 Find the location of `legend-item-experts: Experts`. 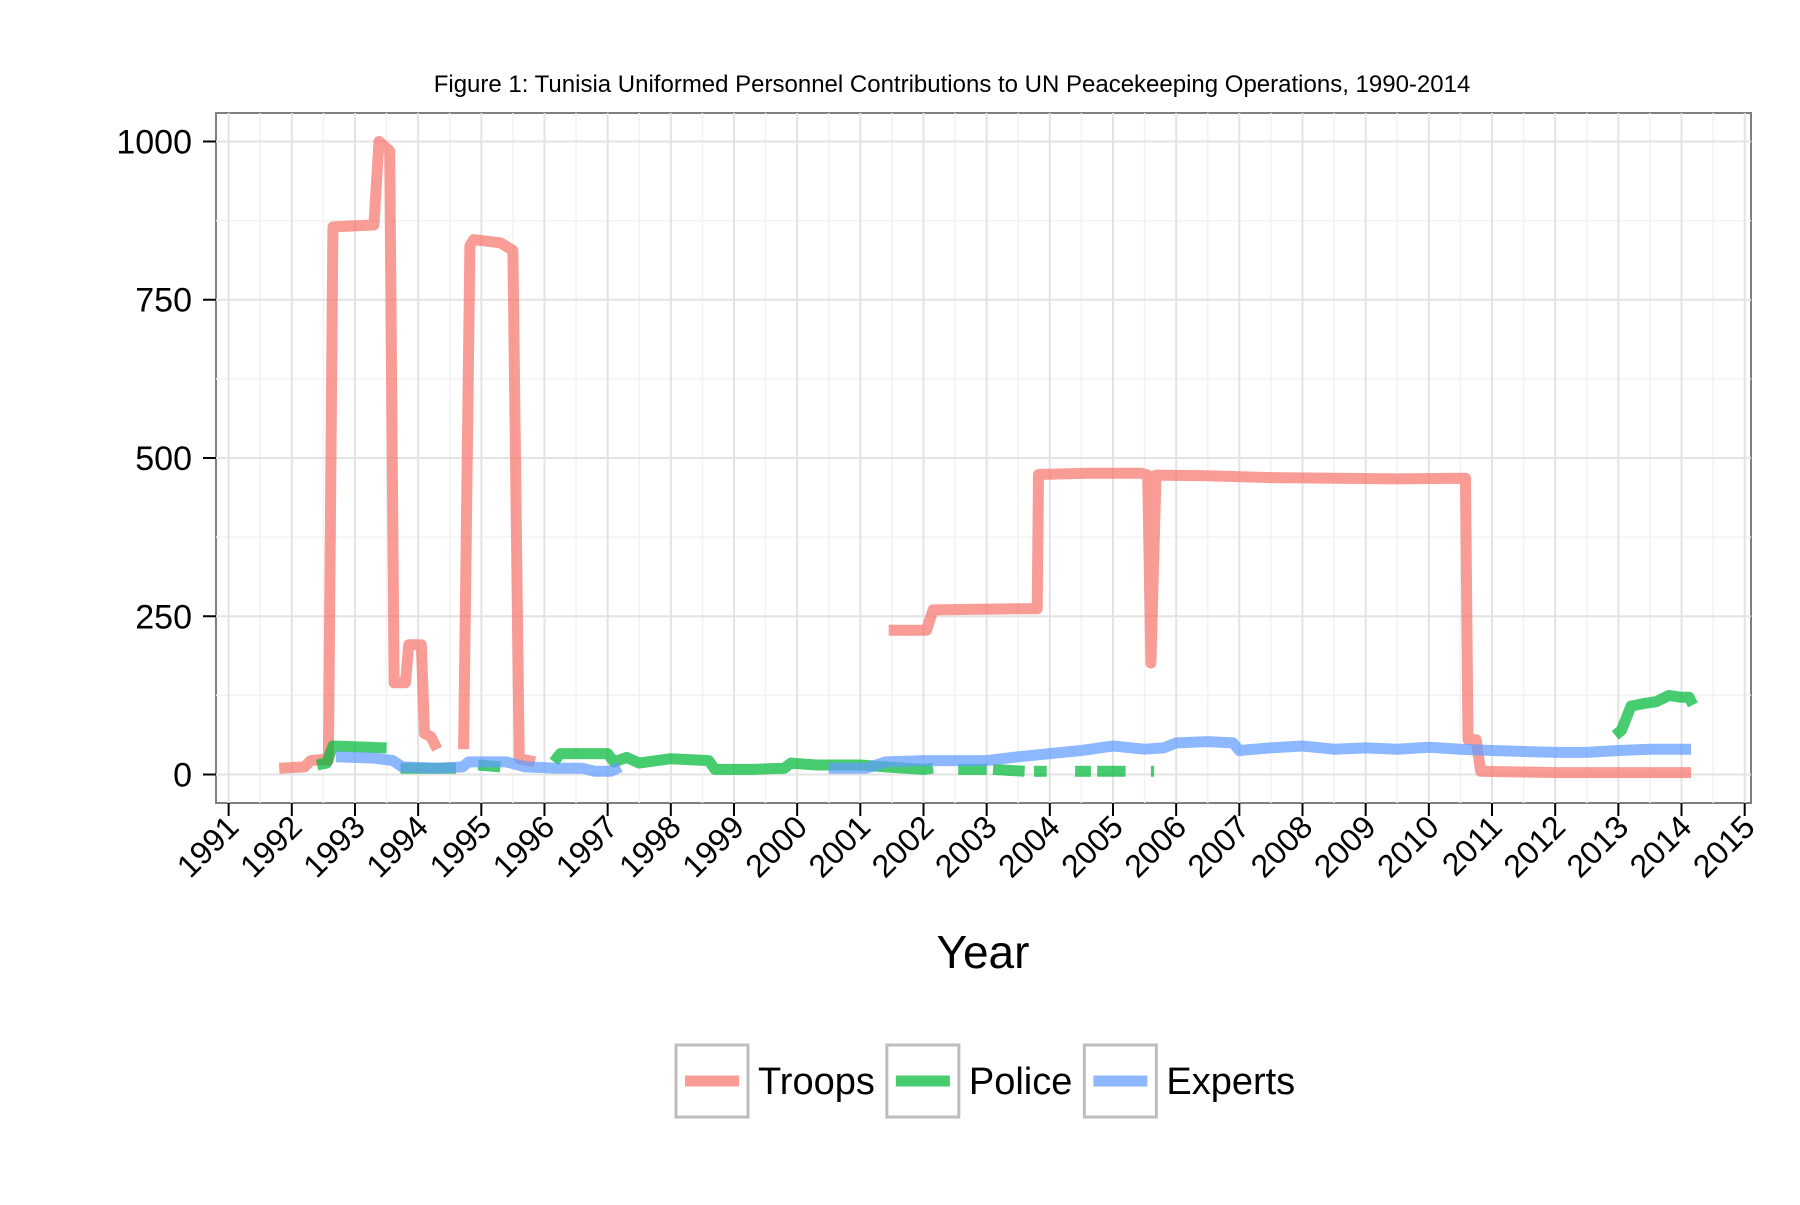

legend-item-experts: Experts is located at coordinates (1188, 1081).